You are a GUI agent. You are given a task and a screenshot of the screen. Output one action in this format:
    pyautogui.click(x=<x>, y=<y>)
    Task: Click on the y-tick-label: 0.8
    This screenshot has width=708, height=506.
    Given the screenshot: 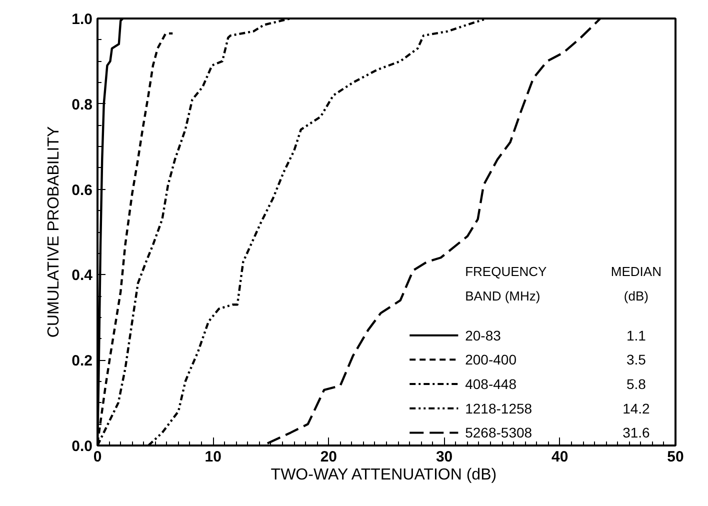 What is the action you would take?
    pyautogui.click(x=82, y=105)
    